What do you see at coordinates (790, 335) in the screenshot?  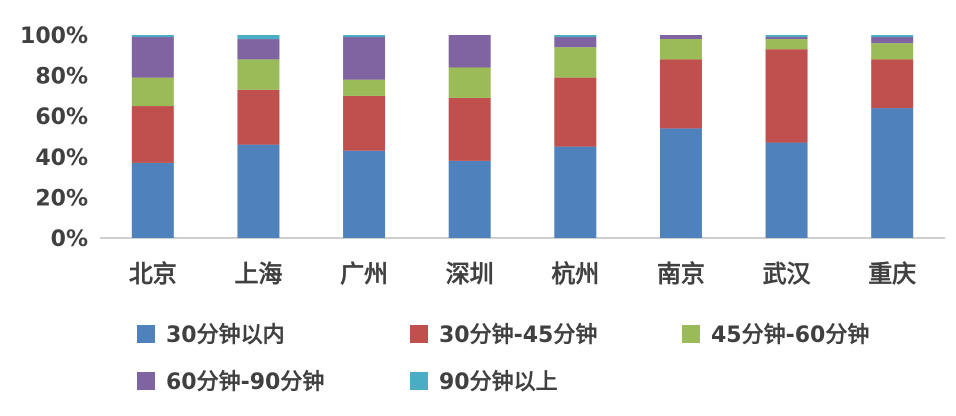 I see `legend-label: 45分钟-60分钟` at bounding box center [790, 335].